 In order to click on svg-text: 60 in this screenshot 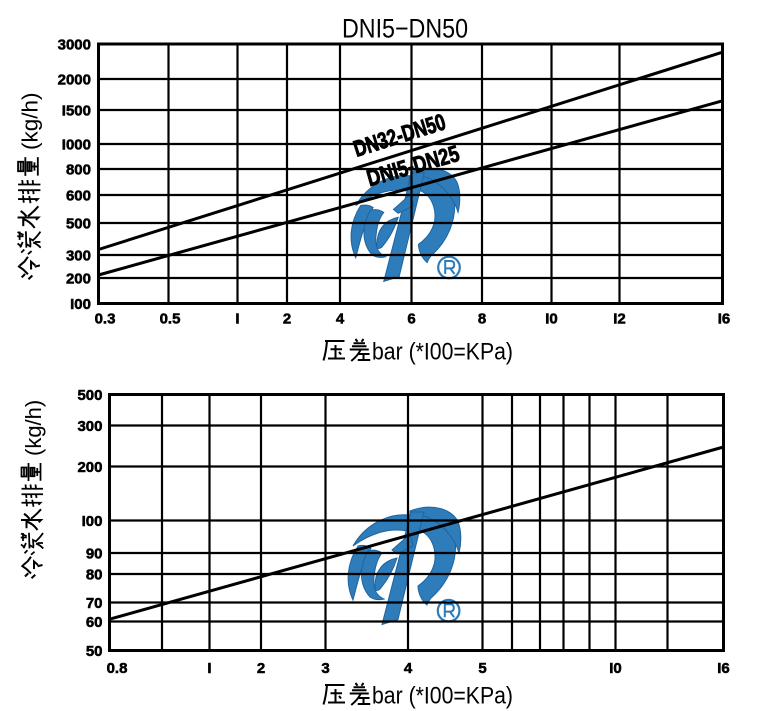, I will do `click(94, 622)`.